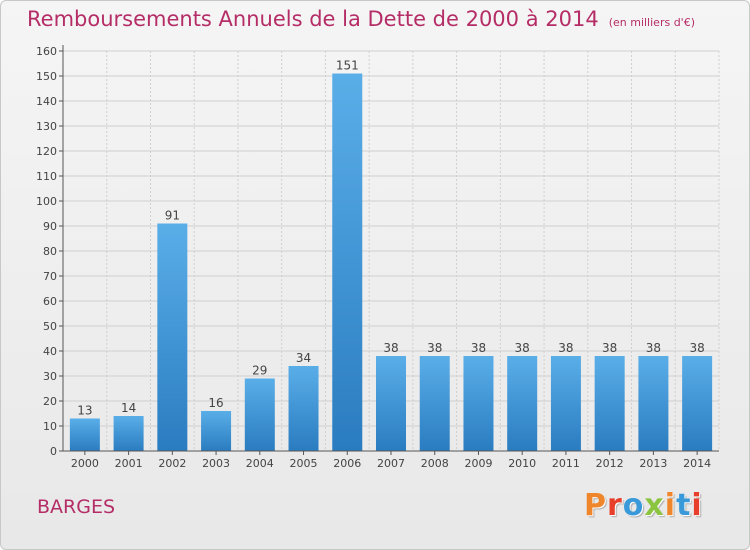 This screenshot has width=750, height=550. Describe the element at coordinates (50, 351) in the screenshot. I see `y-tick-label: 40` at that location.